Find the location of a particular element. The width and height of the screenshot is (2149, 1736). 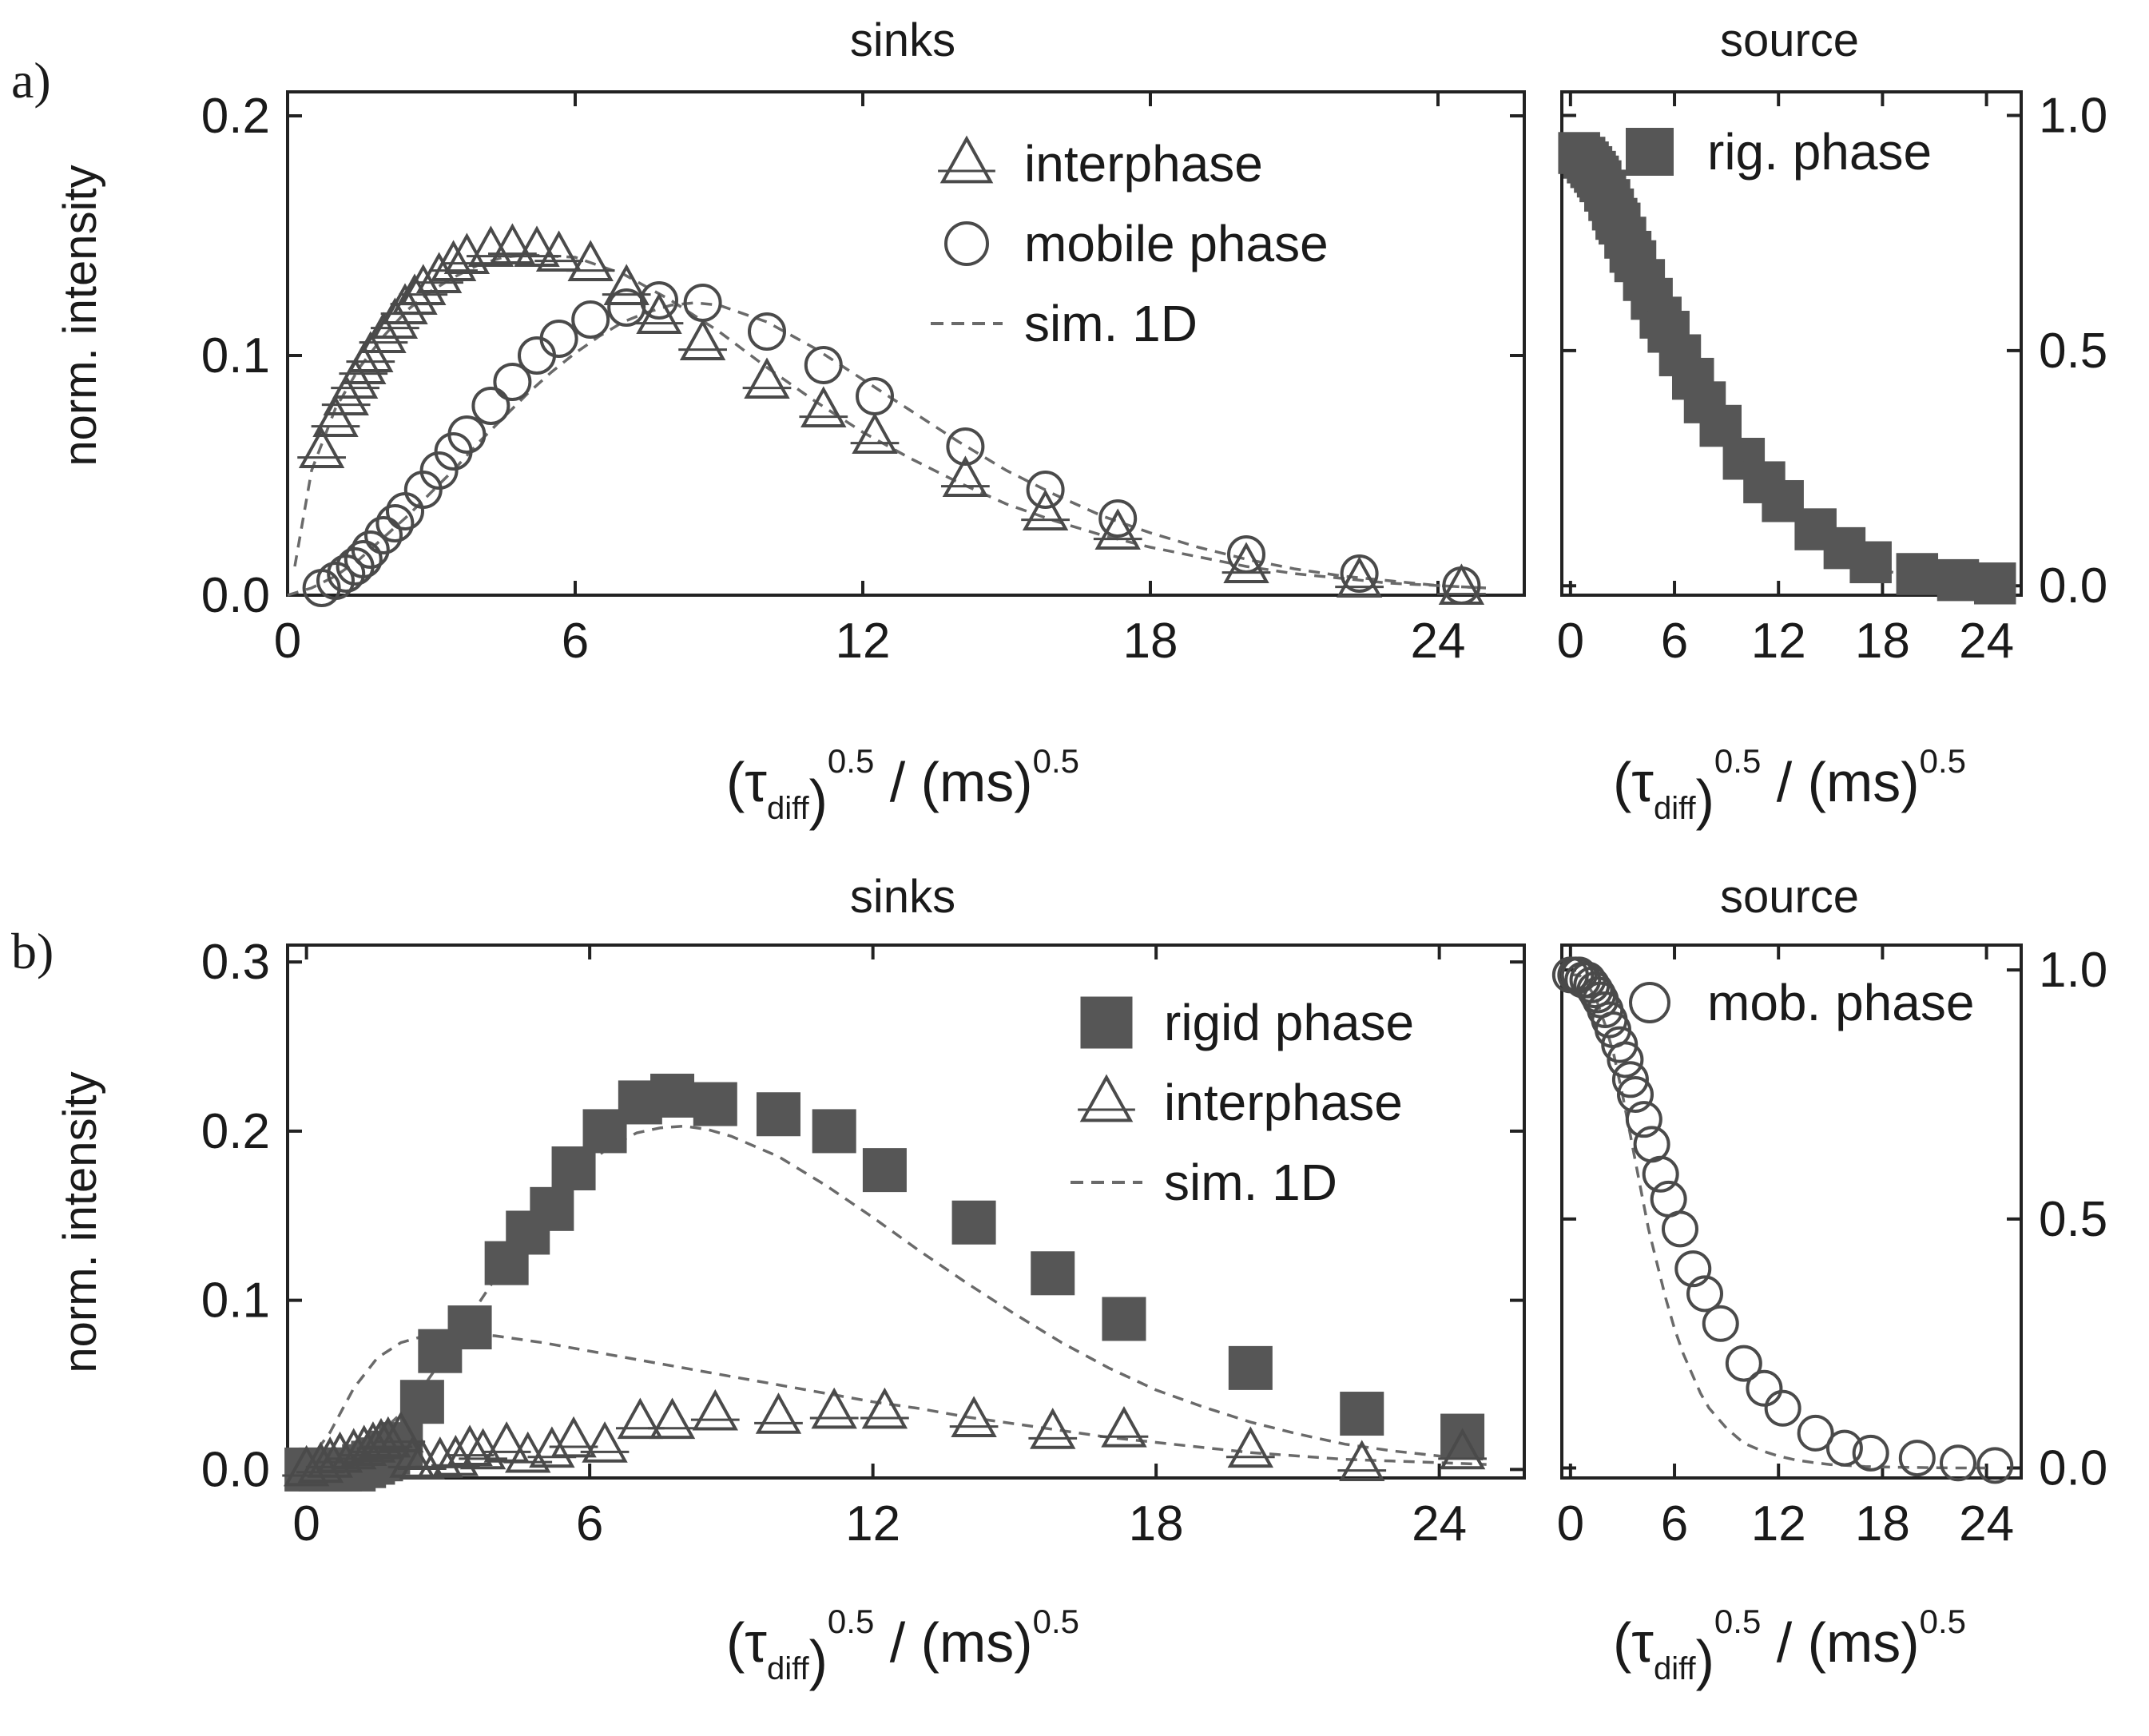

b-source-sim-curve is located at coordinates (1778, 1221).